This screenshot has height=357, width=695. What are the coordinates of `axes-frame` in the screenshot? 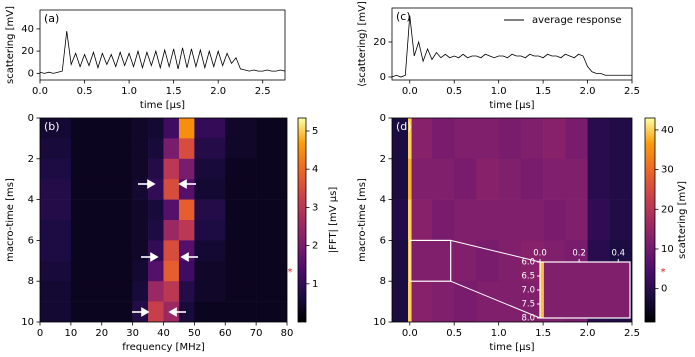 It's located at (512, 44).